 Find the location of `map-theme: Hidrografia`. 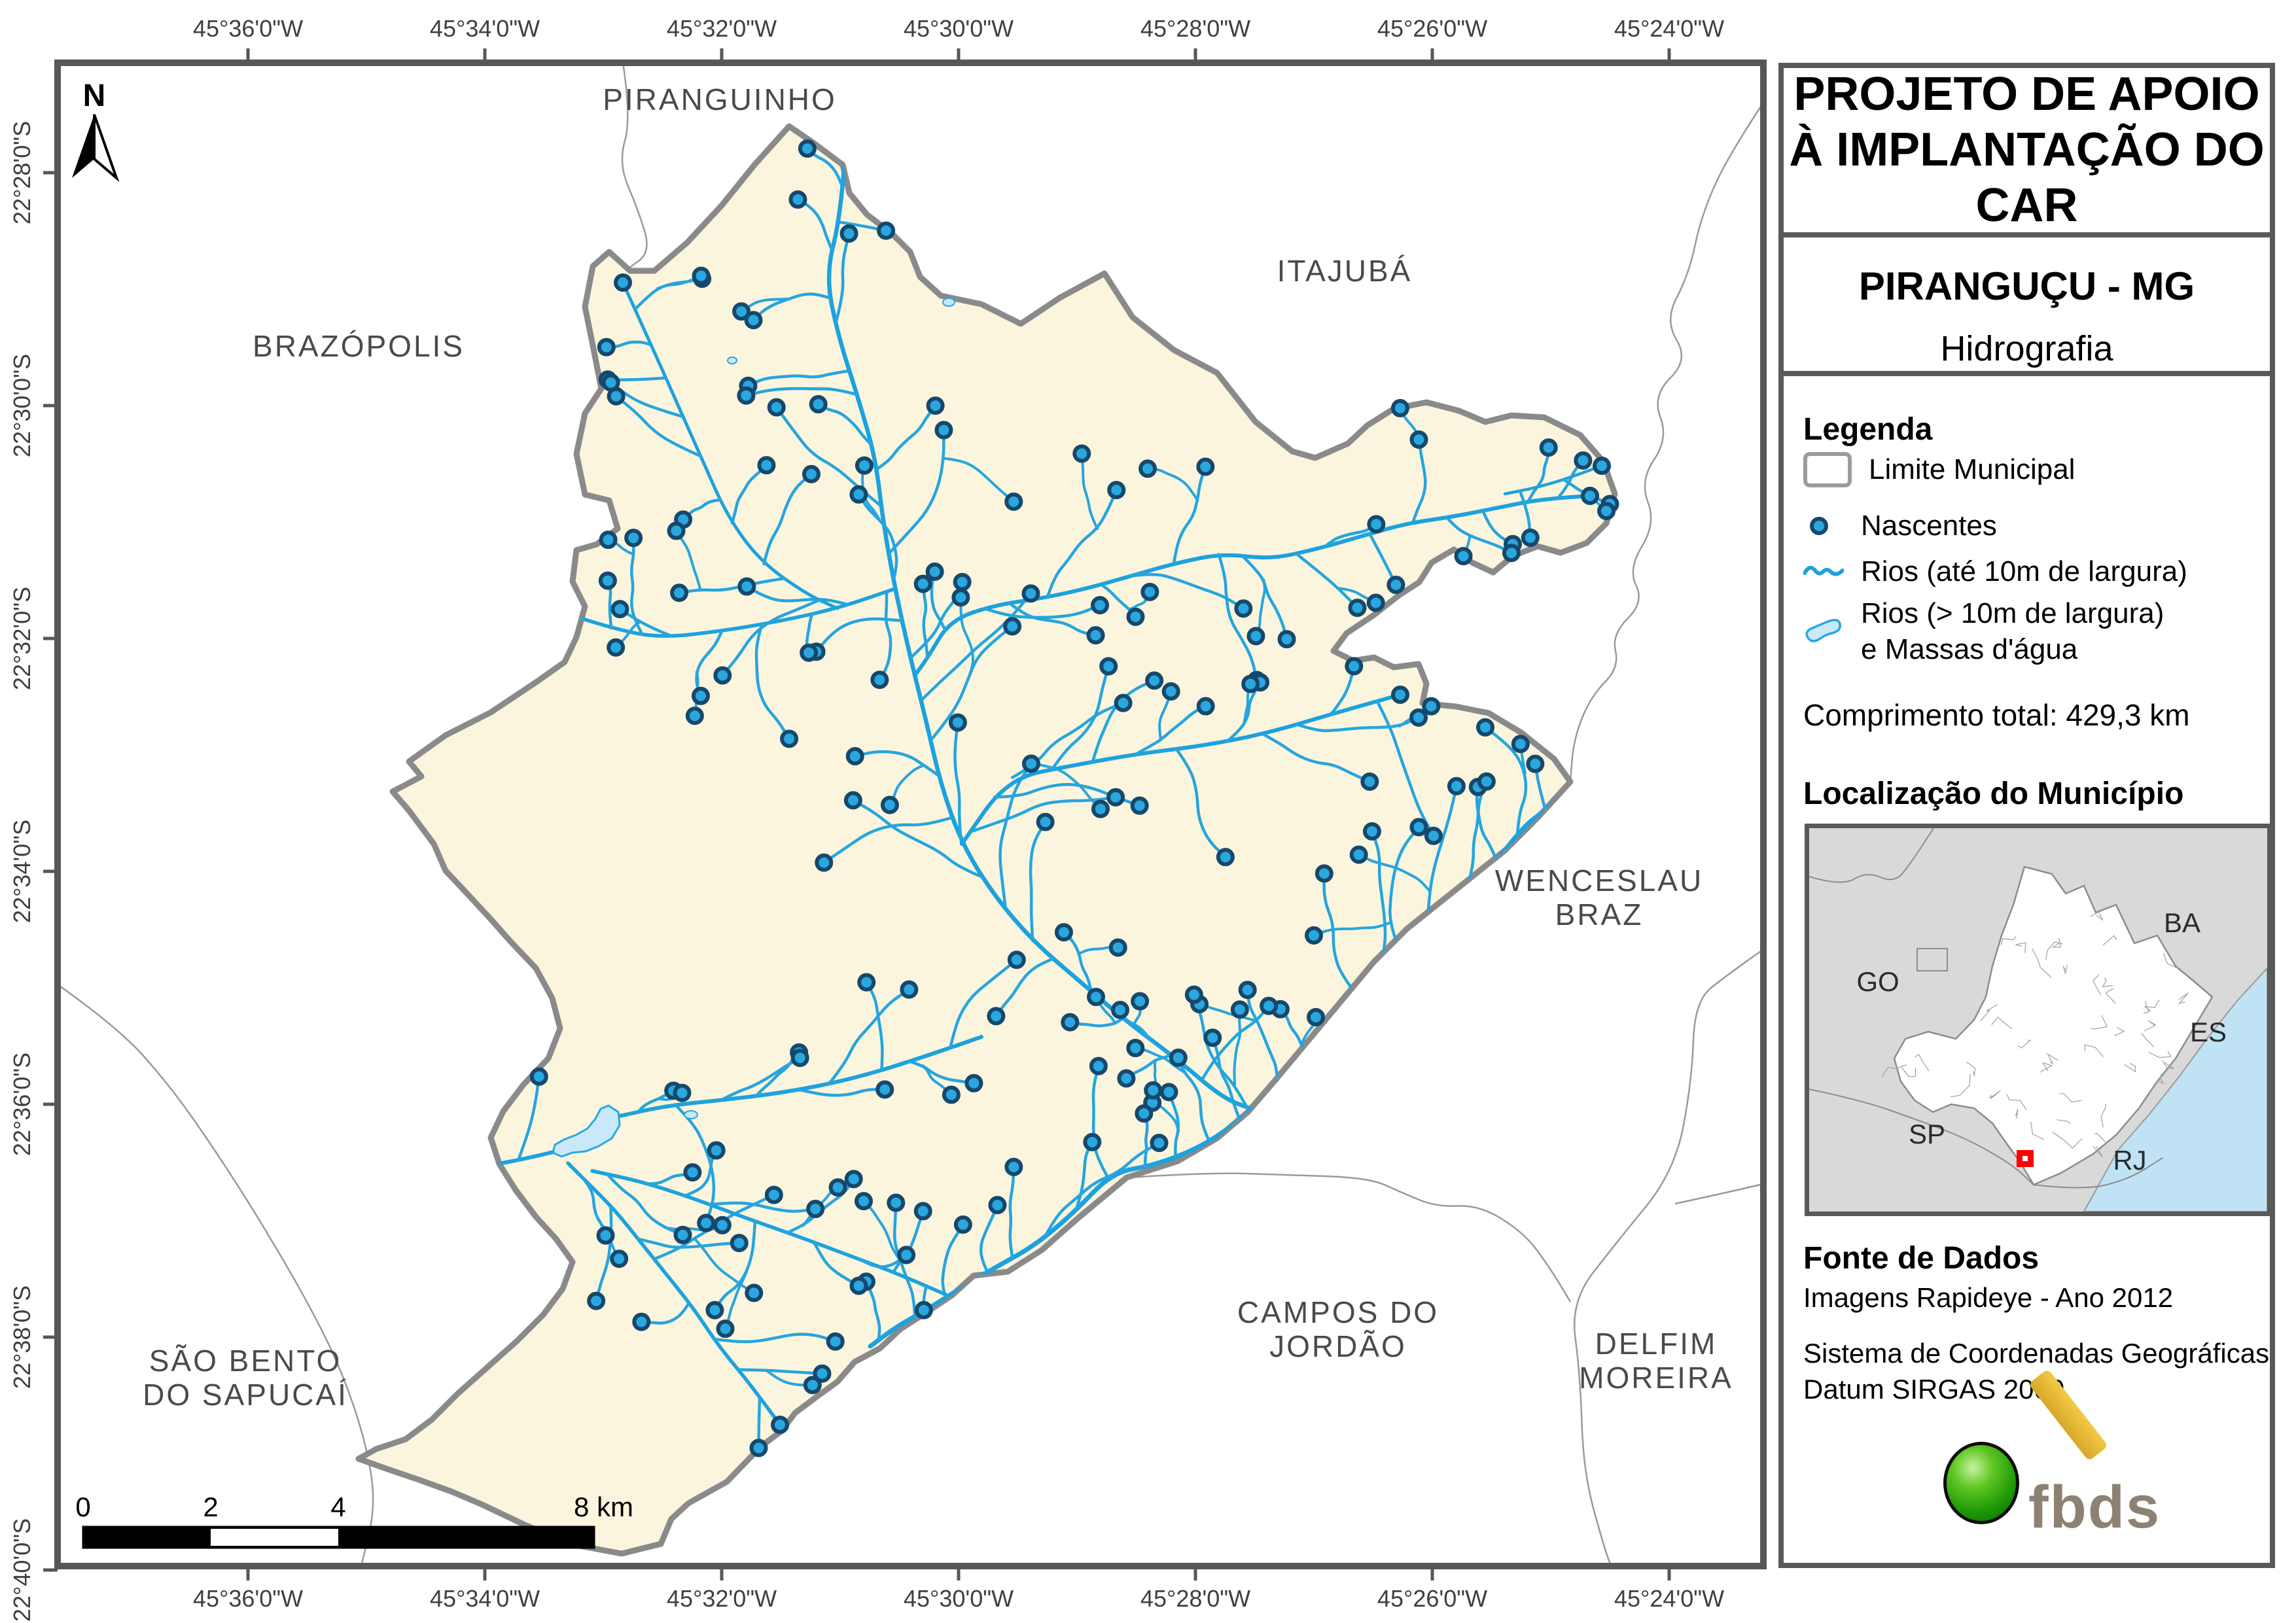

map-theme: Hidrografia is located at coordinates (2027, 348).